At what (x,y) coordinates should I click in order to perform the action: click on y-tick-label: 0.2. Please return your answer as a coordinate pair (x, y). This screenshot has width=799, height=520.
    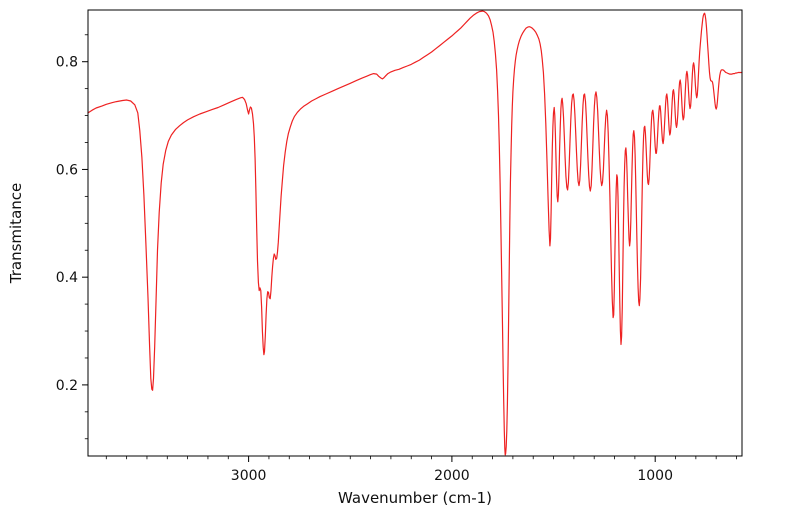
    Looking at the image, I should click on (67, 386).